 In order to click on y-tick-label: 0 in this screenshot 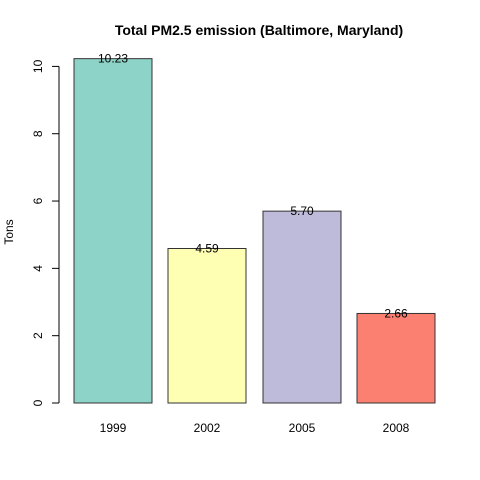, I will do `click(38, 402)`.